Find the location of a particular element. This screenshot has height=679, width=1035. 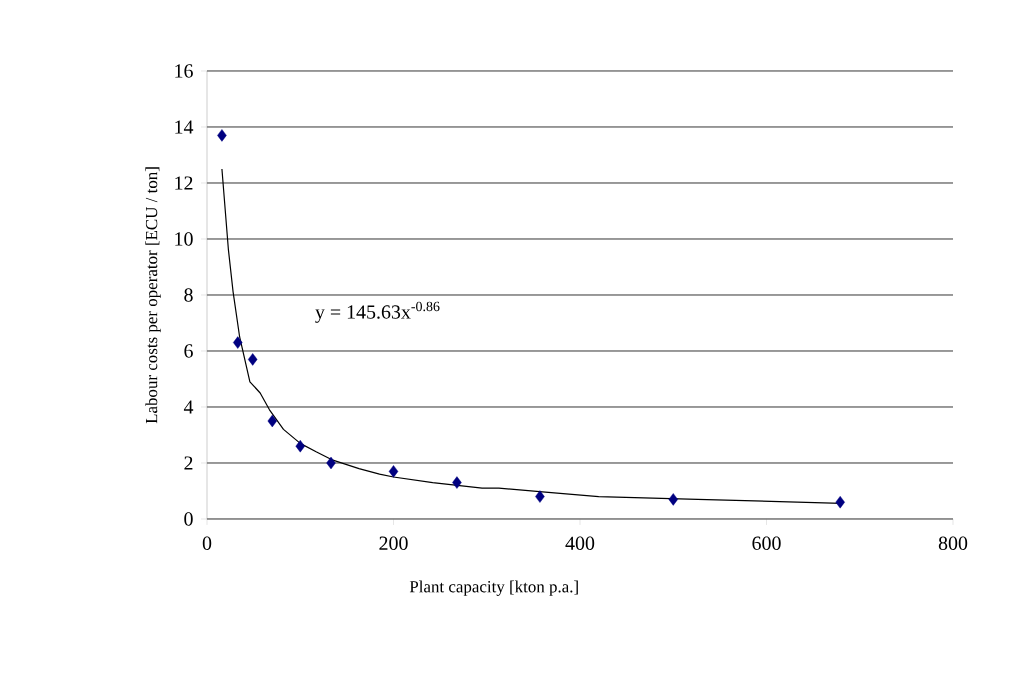

y-tick-label: 0 is located at coordinates (188, 519).